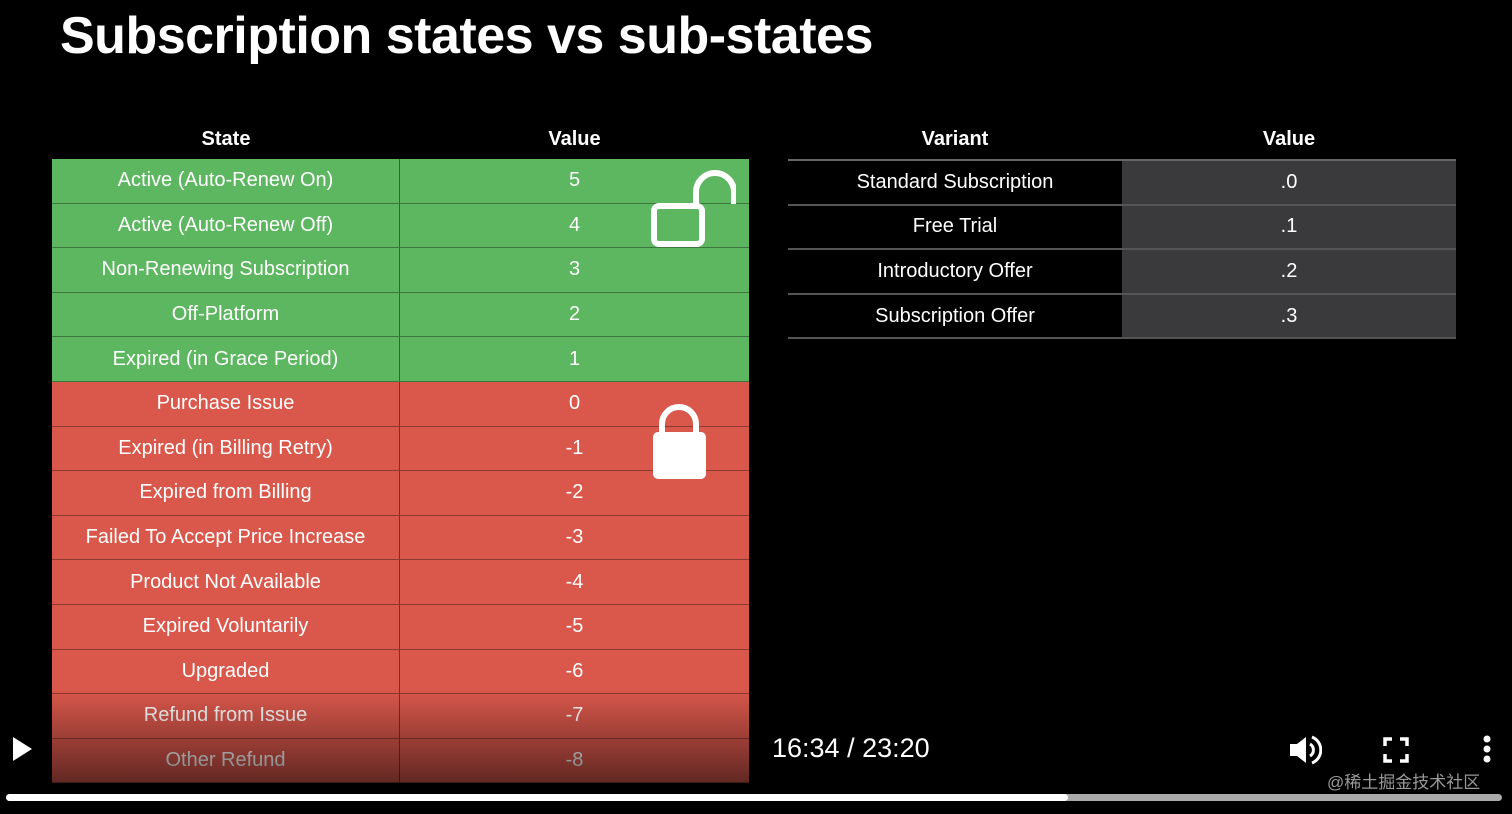 This screenshot has width=1512, height=814. Describe the element at coordinates (537, 797) in the screenshot. I see `progress-fill` at that location.